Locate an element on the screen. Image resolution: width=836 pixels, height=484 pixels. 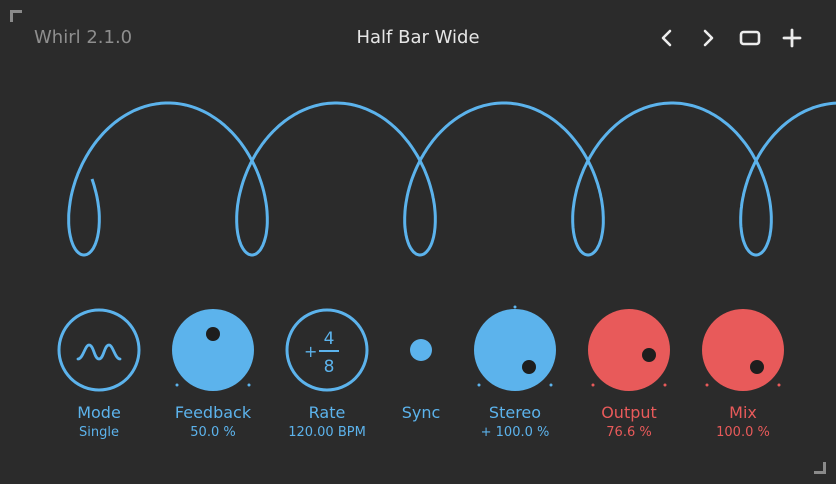
sync-control: Sync is located at coordinates (421, 363).